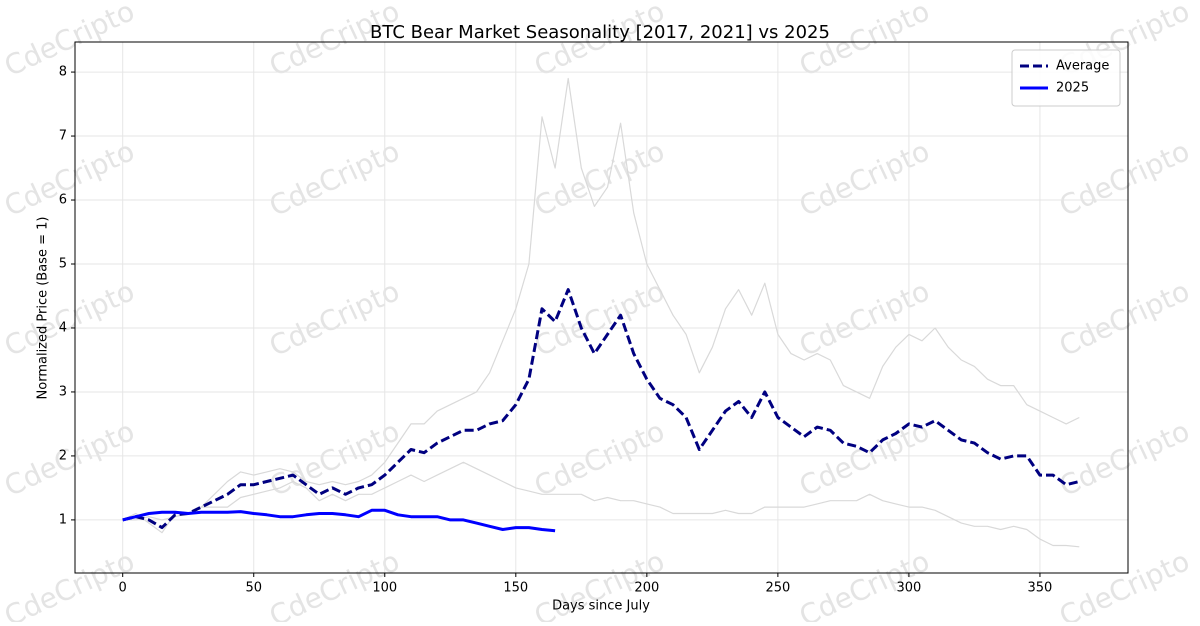 Image resolution: width=1200 pixels, height=626 pixels. Describe the element at coordinates (908, 588) in the screenshot. I see `x-tick-label: 300` at that location.